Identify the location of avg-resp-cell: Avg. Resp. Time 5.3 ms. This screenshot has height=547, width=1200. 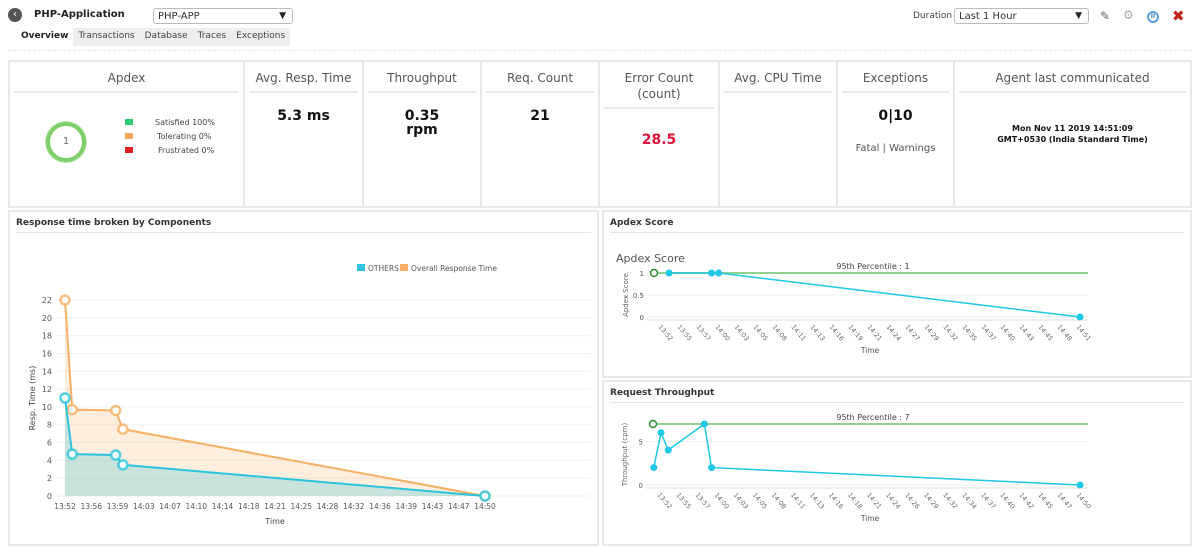
(304, 134).